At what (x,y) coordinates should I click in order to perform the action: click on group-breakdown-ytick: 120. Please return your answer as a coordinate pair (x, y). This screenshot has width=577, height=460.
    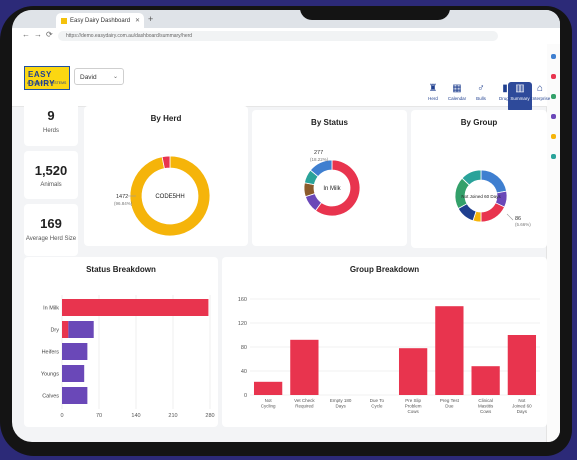
    Looking at the image, I should click on (242, 324).